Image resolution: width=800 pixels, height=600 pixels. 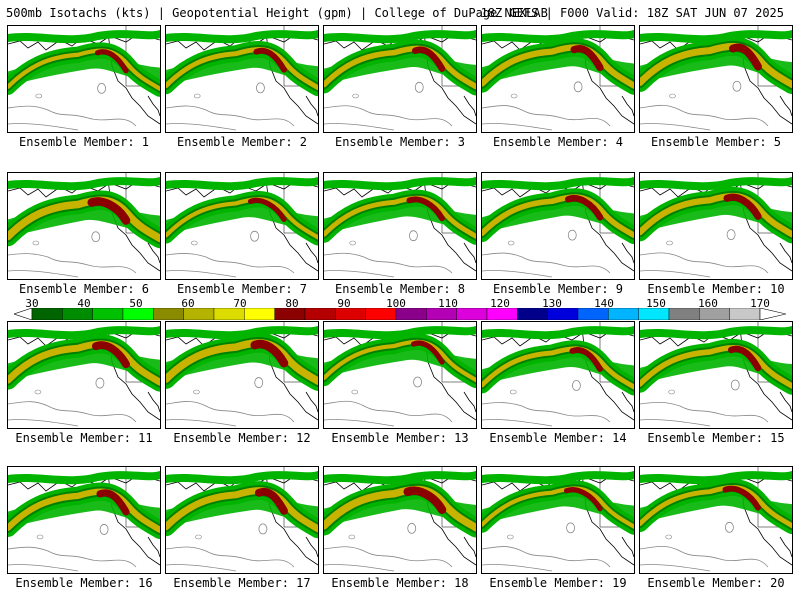 I want to click on colorbar-tick-label: 40, so click(x=84, y=303).